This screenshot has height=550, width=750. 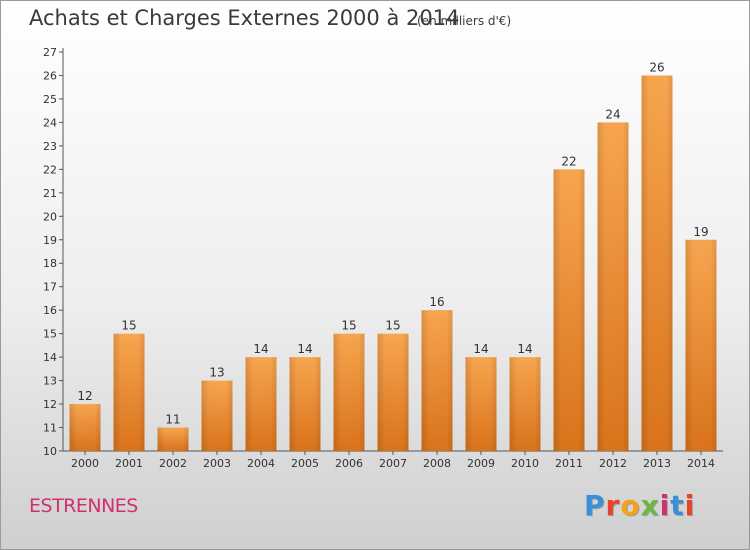 I want to click on y-tick-label: 22, so click(x=50, y=169).